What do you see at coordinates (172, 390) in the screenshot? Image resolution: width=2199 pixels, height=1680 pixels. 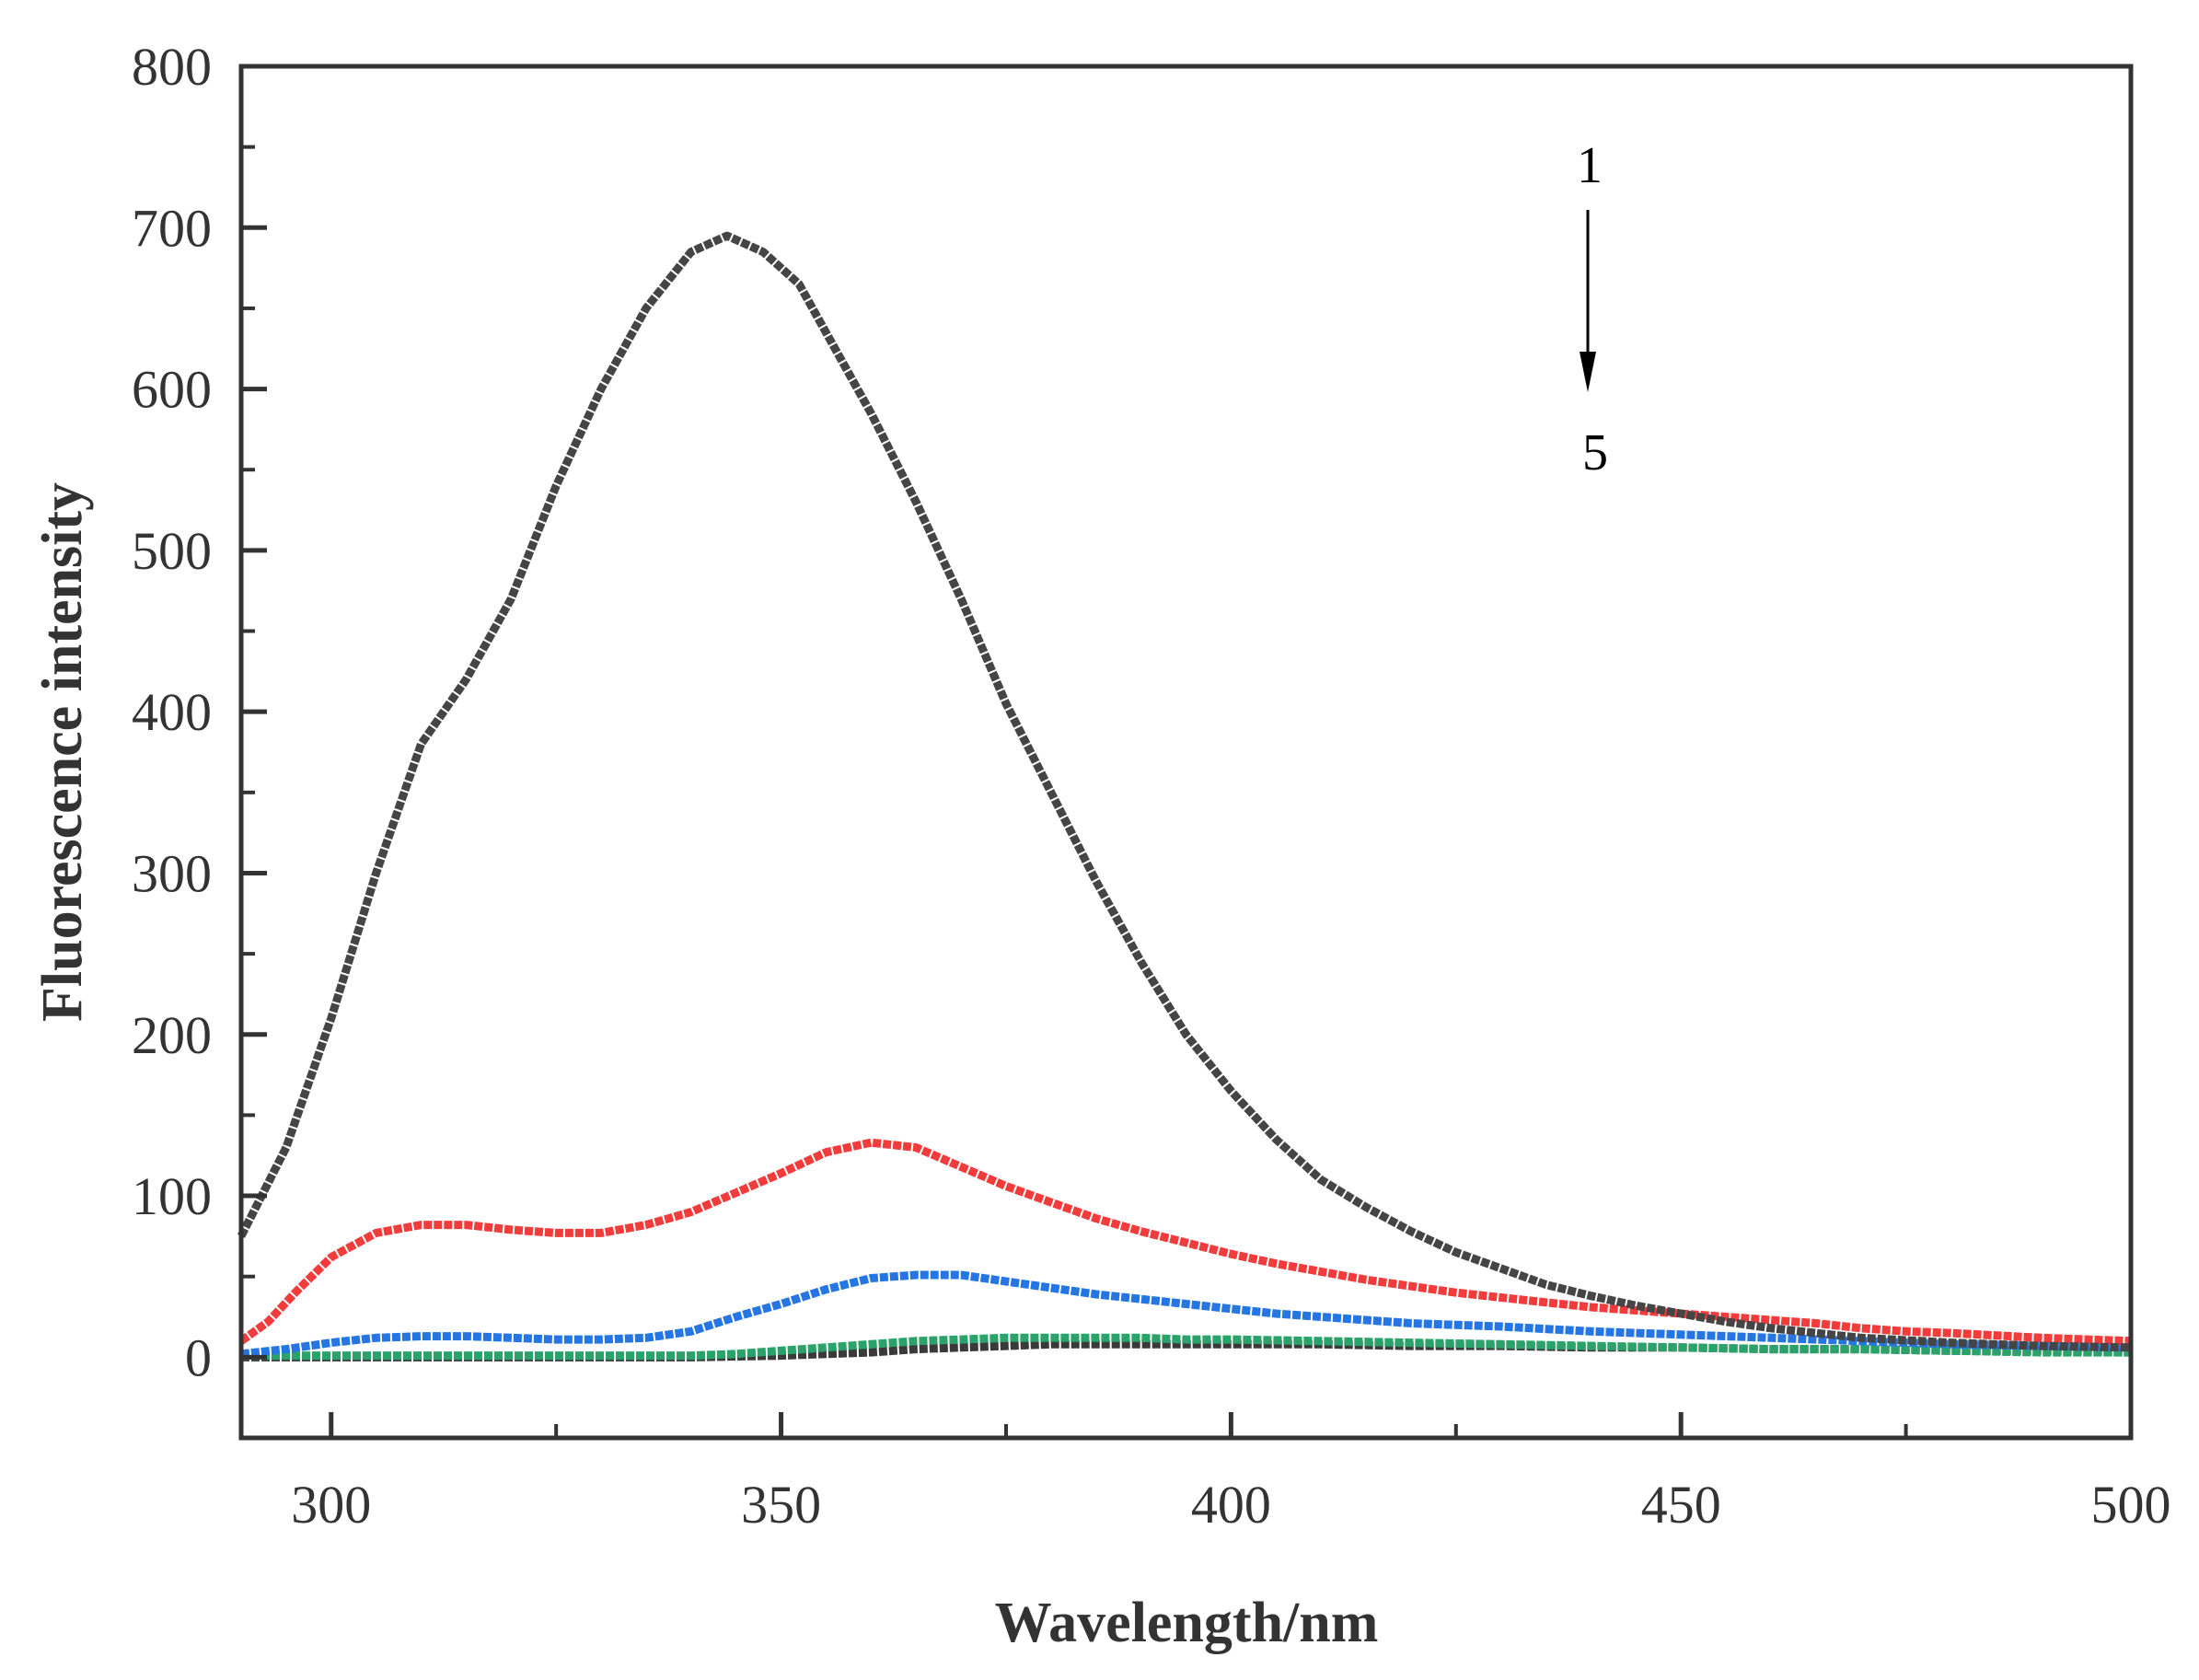 I see `y-tick-label: 600` at bounding box center [172, 390].